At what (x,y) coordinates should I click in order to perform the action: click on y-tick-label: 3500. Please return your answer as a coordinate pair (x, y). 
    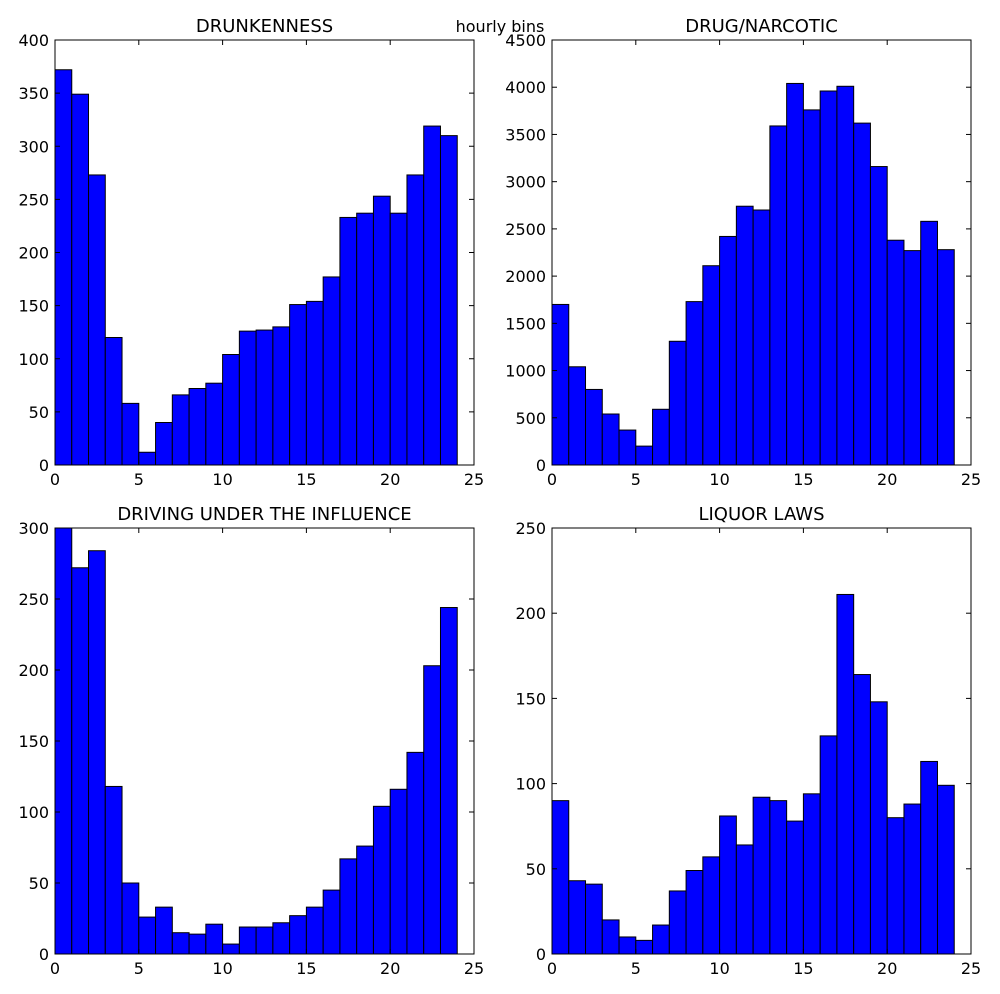
    Looking at the image, I should click on (525, 134).